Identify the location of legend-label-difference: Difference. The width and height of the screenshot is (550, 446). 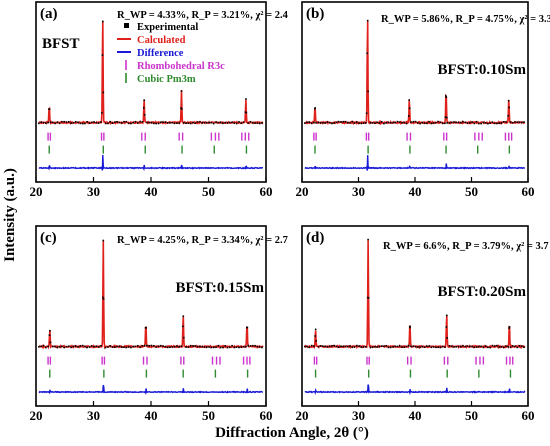
(160, 53).